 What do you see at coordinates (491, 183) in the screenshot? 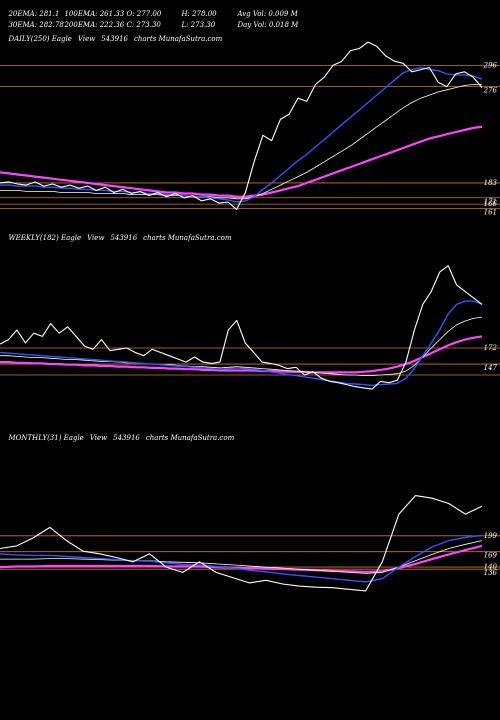
I see `level-label: 183` at bounding box center [491, 183].